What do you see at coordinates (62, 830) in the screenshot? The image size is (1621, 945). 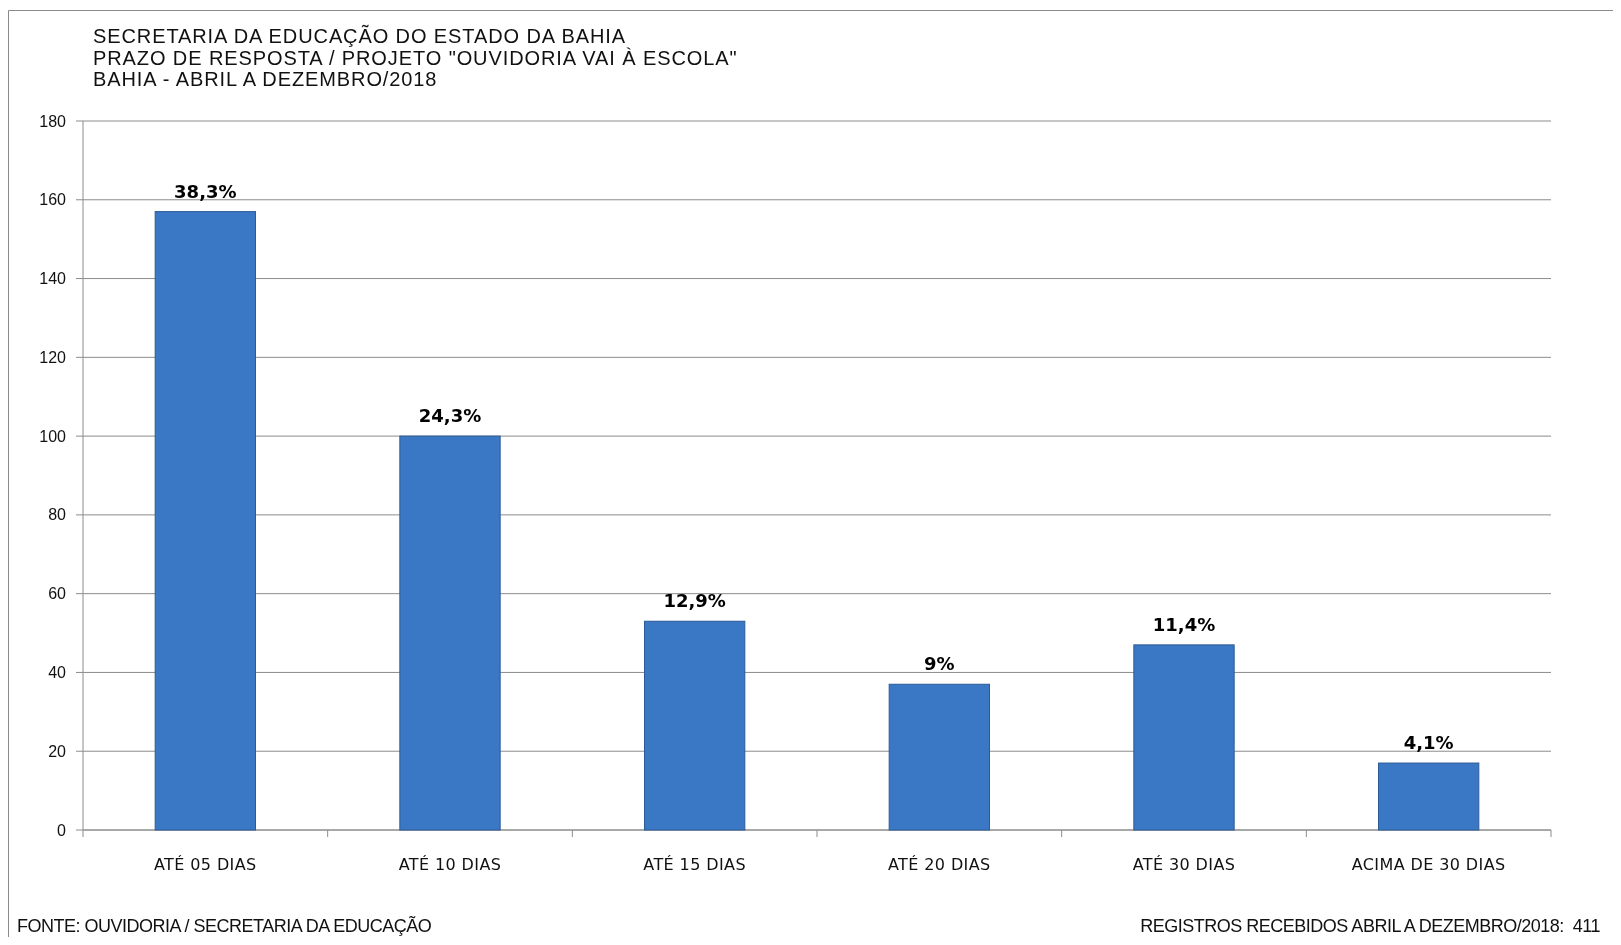 I see `y-tick-label: 0` at bounding box center [62, 830].